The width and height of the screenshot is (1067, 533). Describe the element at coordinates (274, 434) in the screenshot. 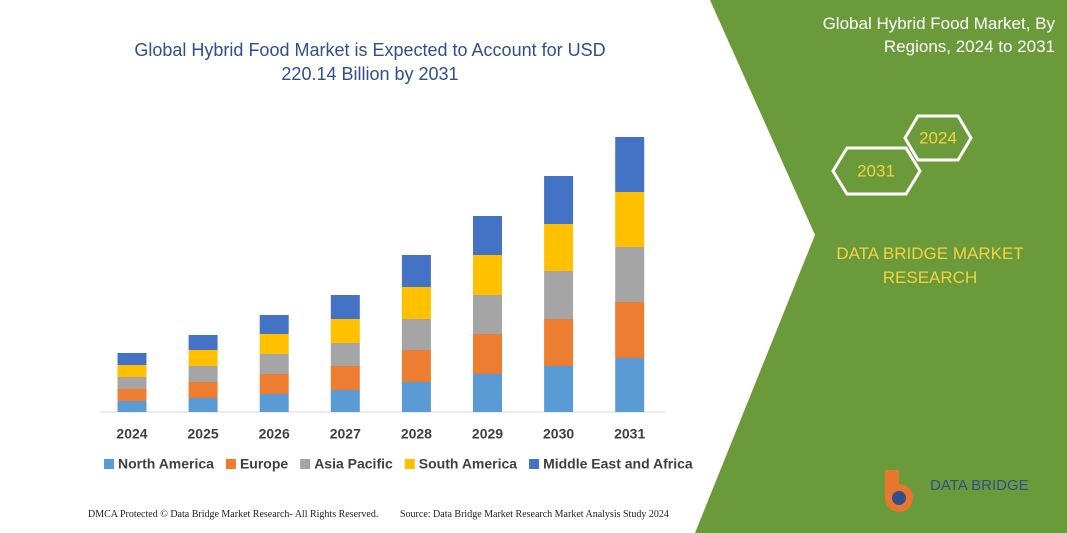

I see `x-tick-label: 2026` at that location.